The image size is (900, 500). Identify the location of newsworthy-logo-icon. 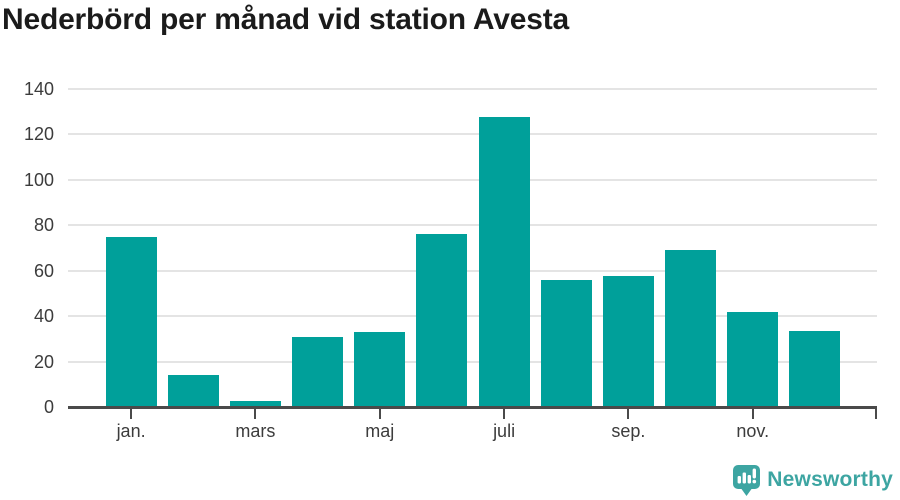
(747, 480).